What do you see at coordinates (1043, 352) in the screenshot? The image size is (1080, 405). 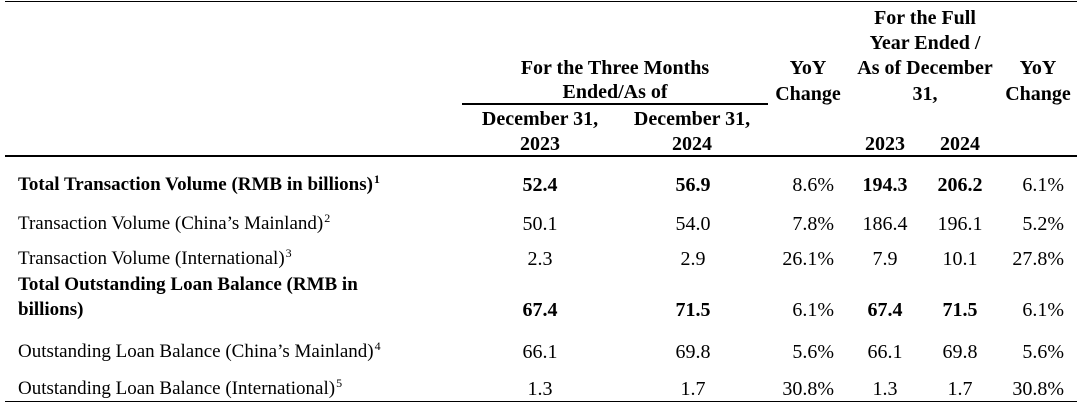 I see `cell-yoy-fy: 5.6%` at bounding box center [1043, 352].